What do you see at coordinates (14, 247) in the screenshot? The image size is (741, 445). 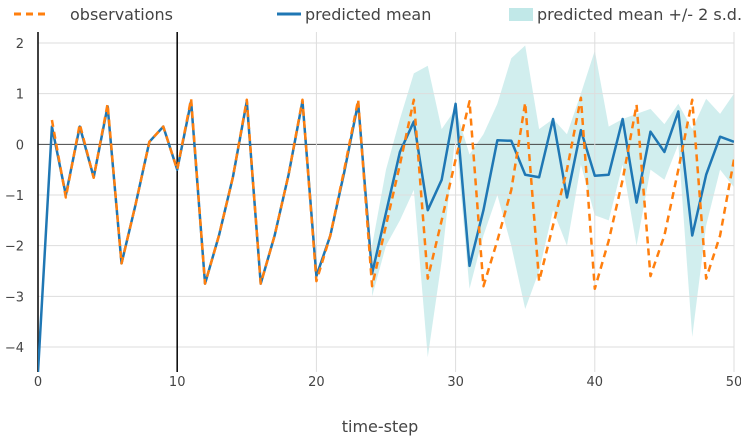 I see `y-tick-label: −2` at bounding box center [14, 247].